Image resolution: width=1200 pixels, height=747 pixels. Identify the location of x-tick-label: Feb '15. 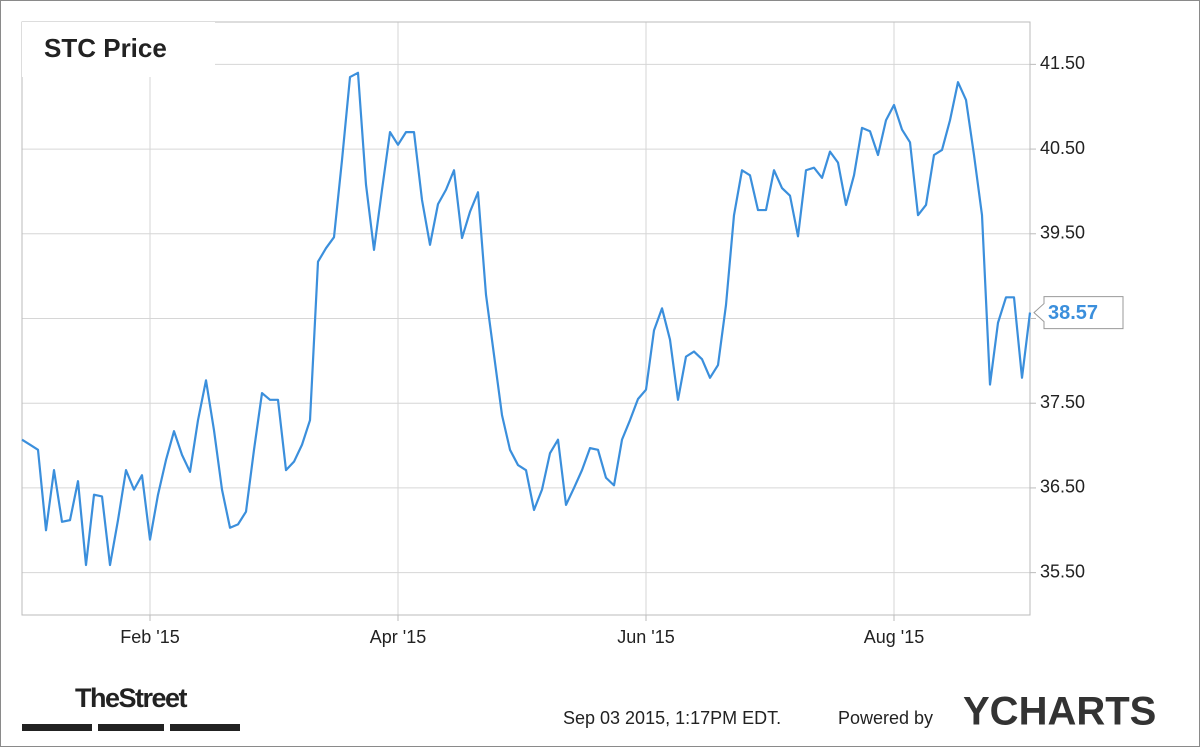
(149, 637).